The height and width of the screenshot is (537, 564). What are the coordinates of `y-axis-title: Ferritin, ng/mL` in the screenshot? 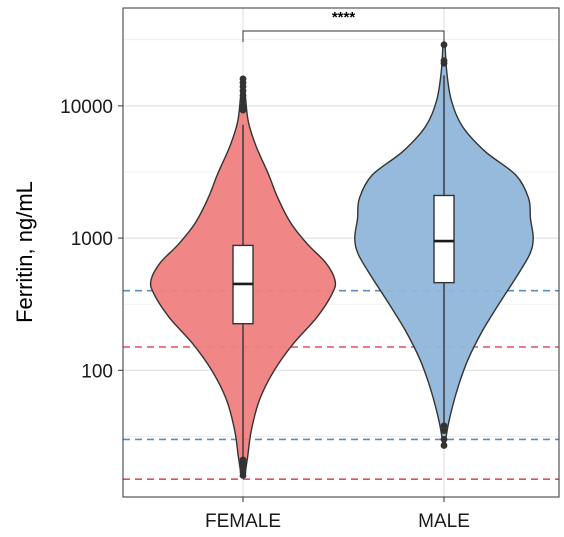 It's located at (24, 252).